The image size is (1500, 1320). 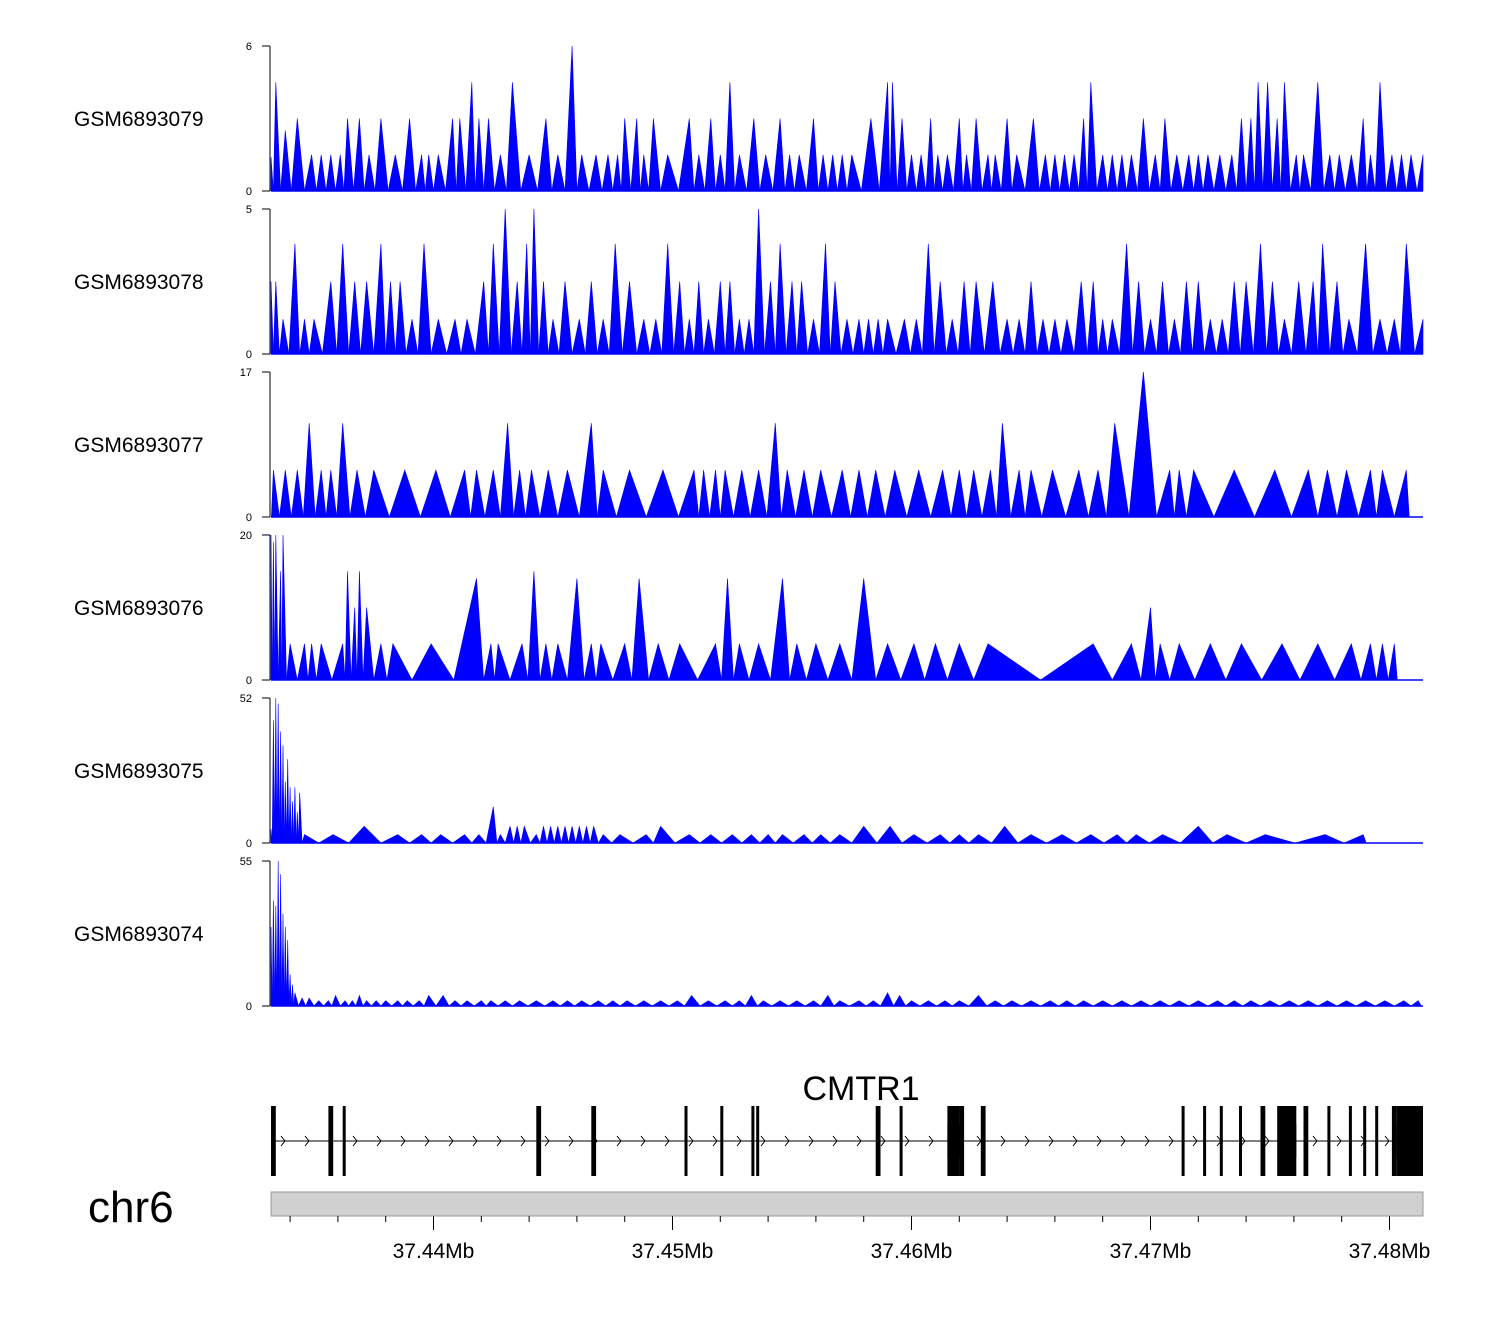 I want to click on genome-axis: 37.44Mb 37.45Mb 37.46Mb 37.47Mb 37.48Mb, so click(x=859, y=1239).